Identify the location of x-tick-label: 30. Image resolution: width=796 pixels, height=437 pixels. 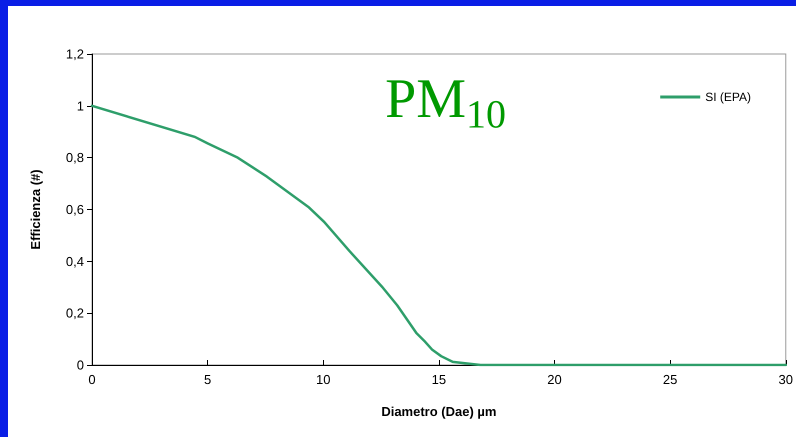
(786, 379).